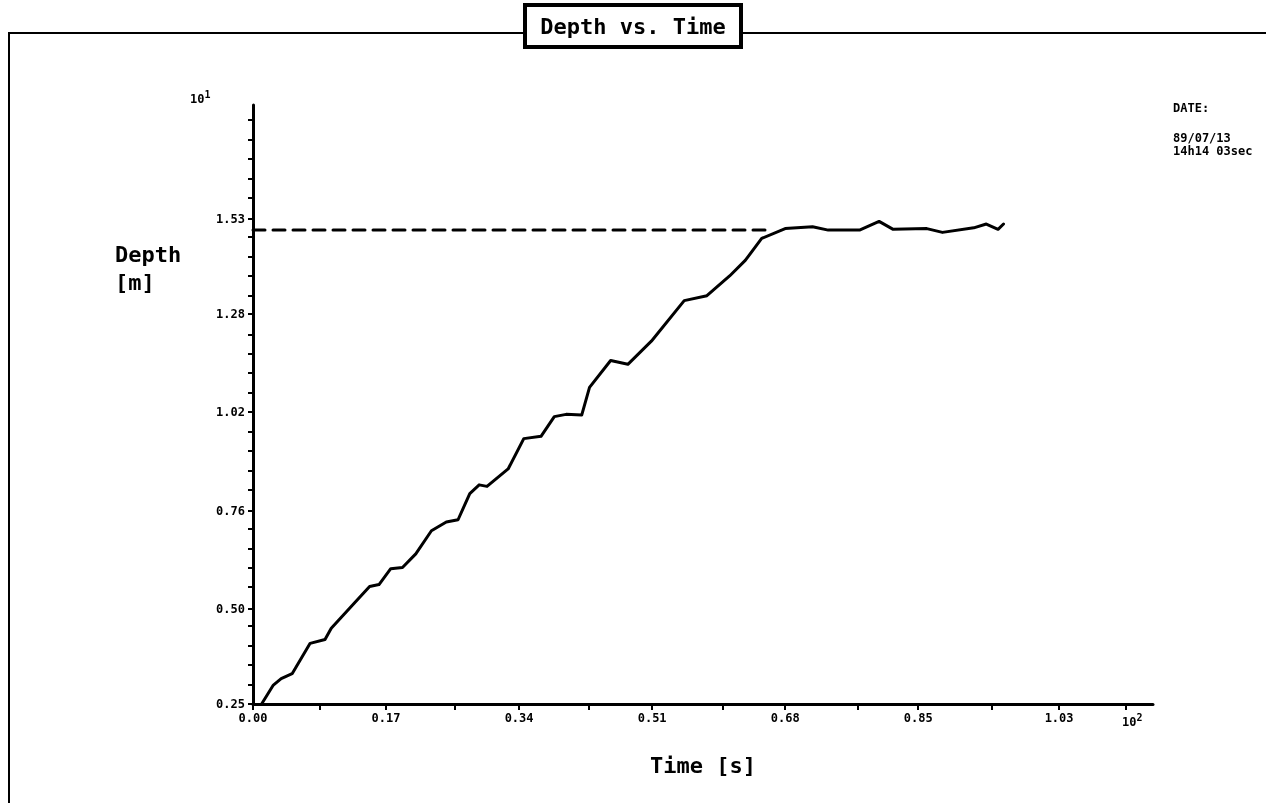  I want to click on x-tick-label: 0.51, so click(652, 718).